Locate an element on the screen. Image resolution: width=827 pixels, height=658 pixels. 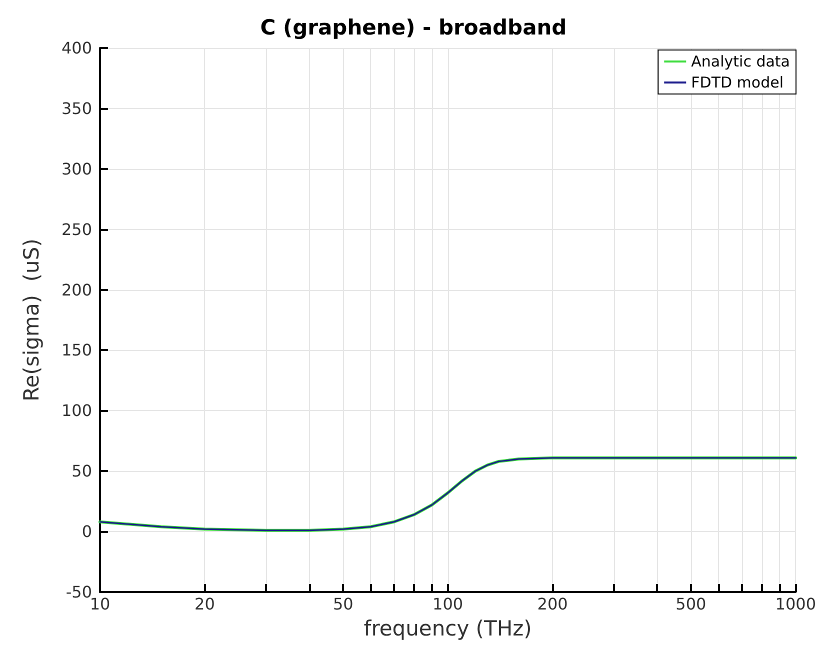
y-tick-label: 350 is located at coordinates (76, 108).